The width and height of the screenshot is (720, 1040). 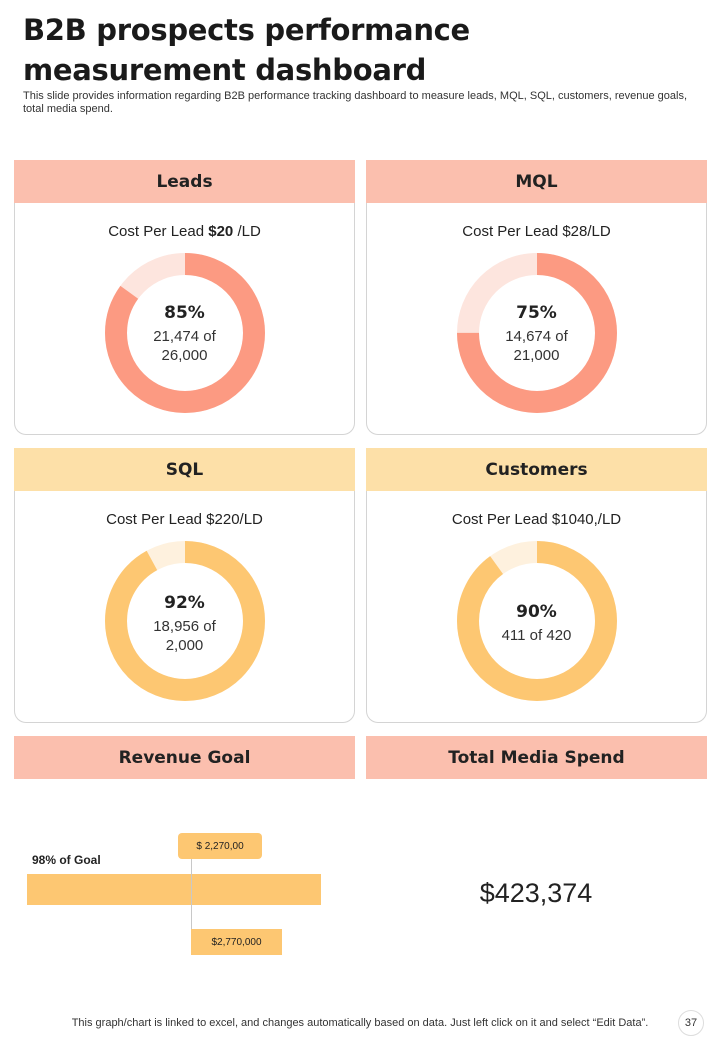 What do you see at coordinates (184, 469) in the screenshot?
I see `sql-card-header: SQL` at bounding box center [184, 469].